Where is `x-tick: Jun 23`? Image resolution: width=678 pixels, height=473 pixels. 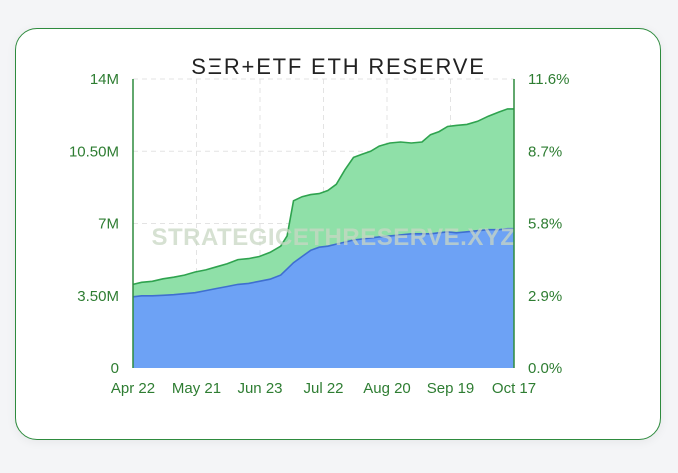
x-tick: Jun 23 is located at coordinates (259, 388).